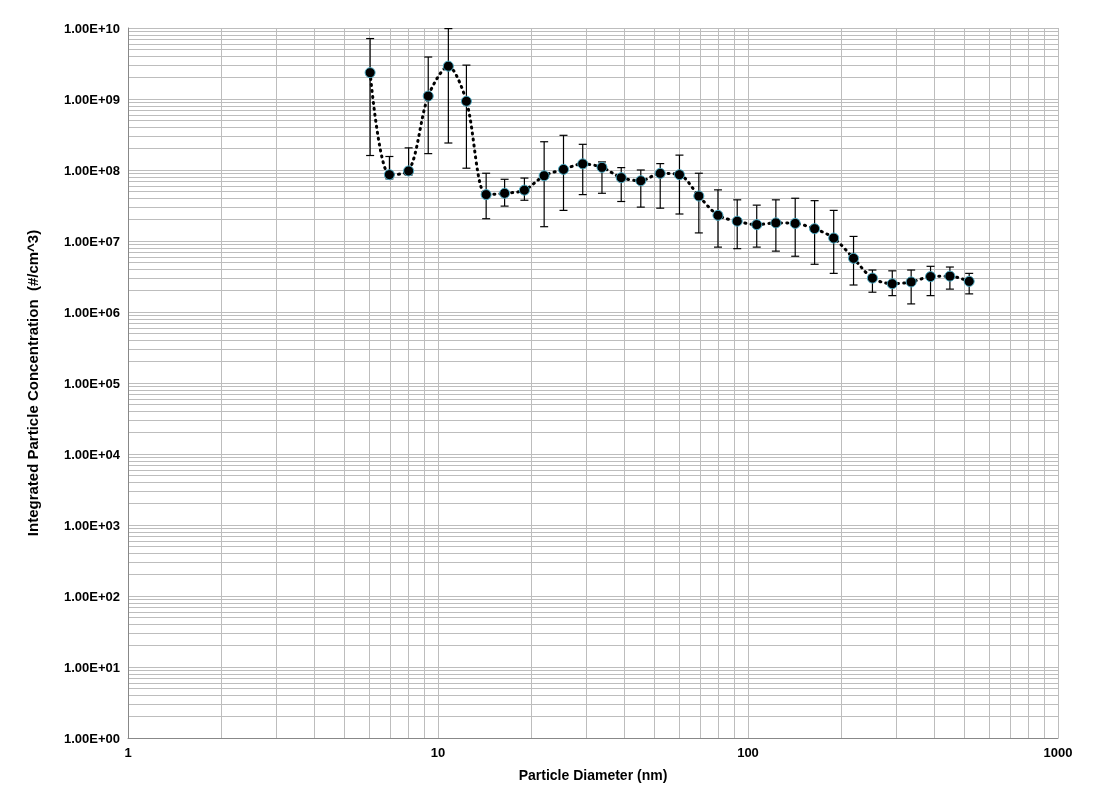 This screenshot has width=1106, height=809. I want to click on y-tick-label: 1.00E+05, so click(91, 383).